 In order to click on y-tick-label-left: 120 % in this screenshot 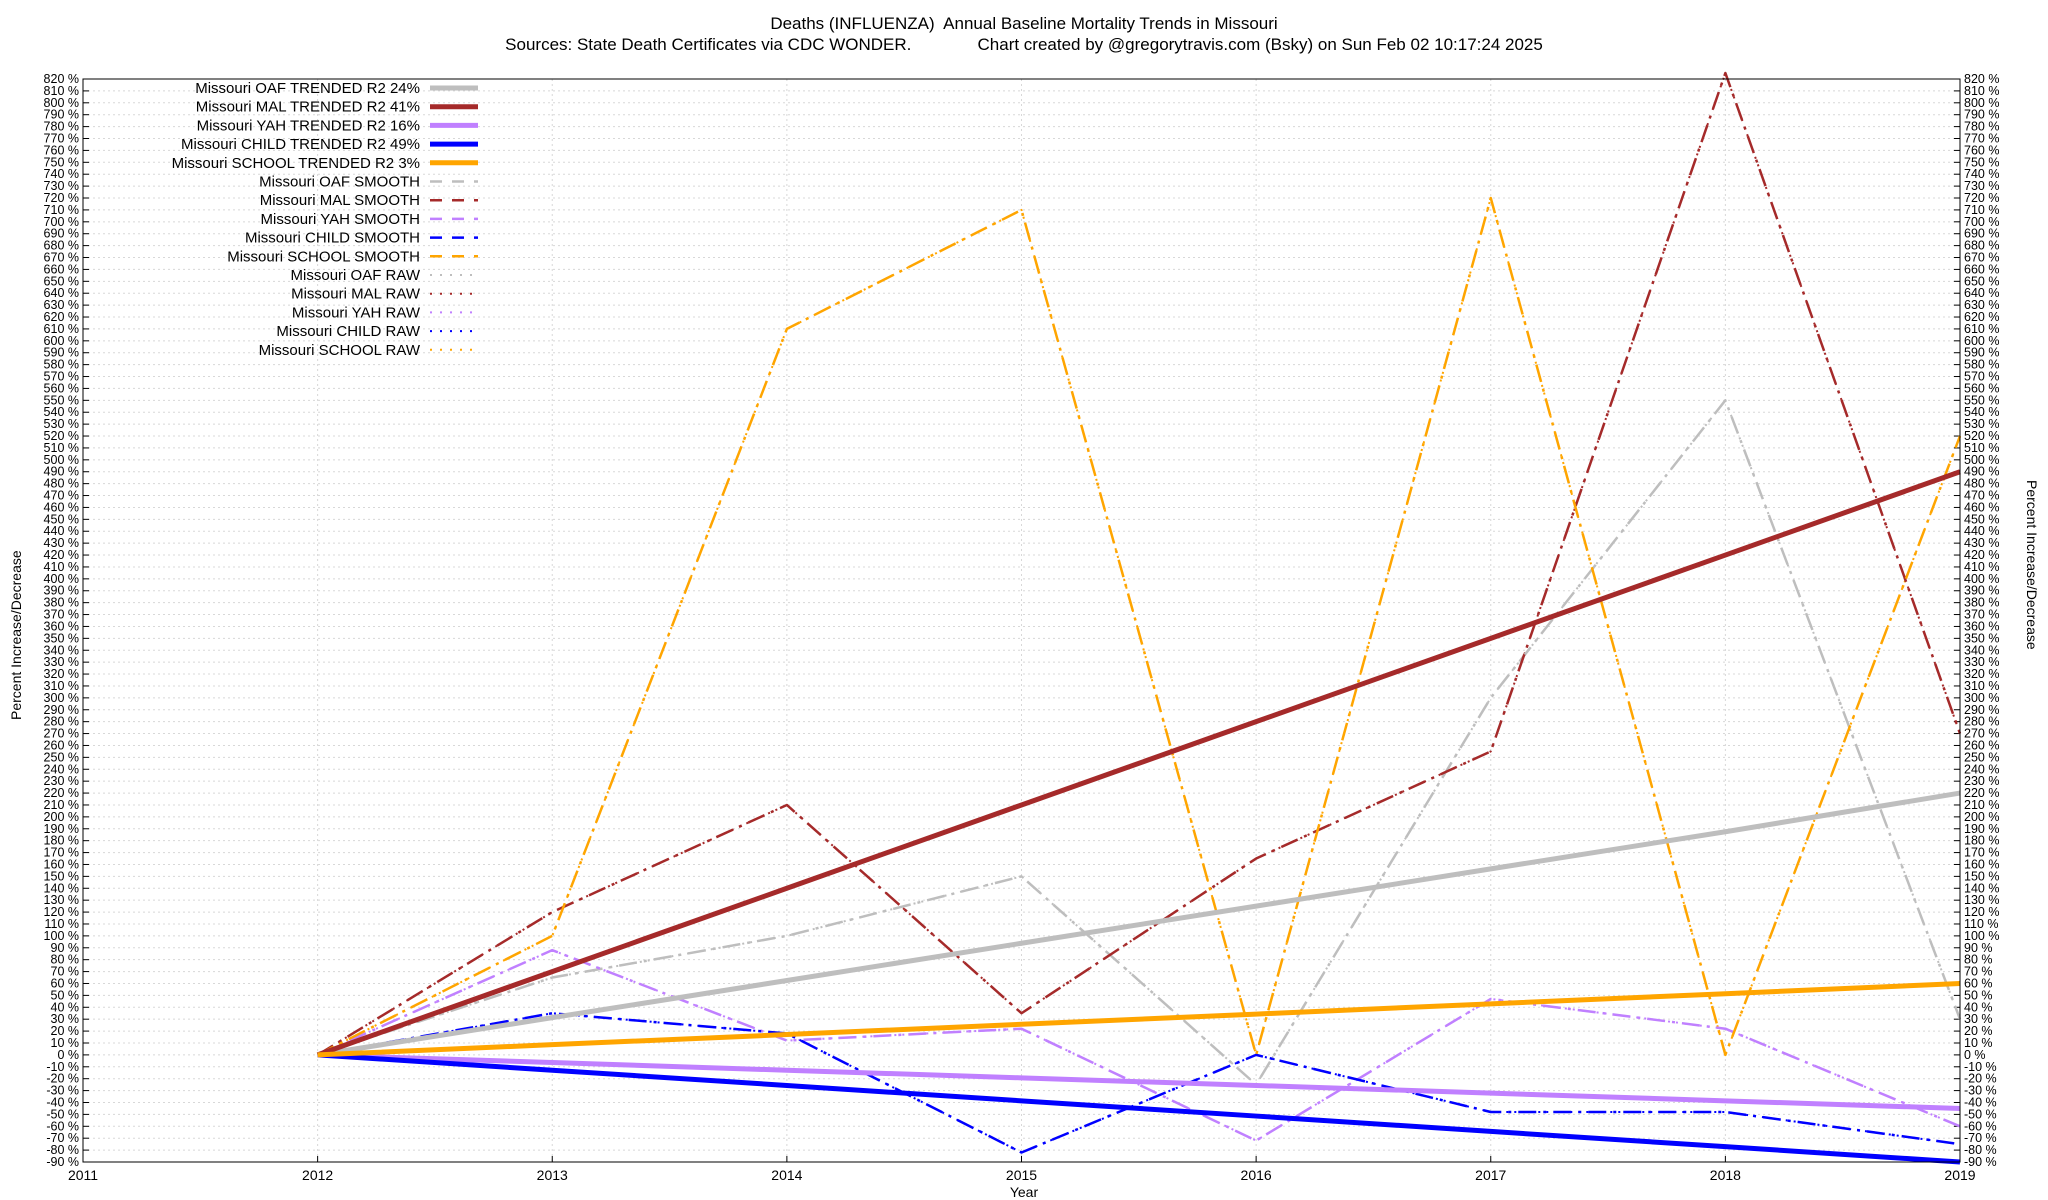, I will do `click(61, 912)`.